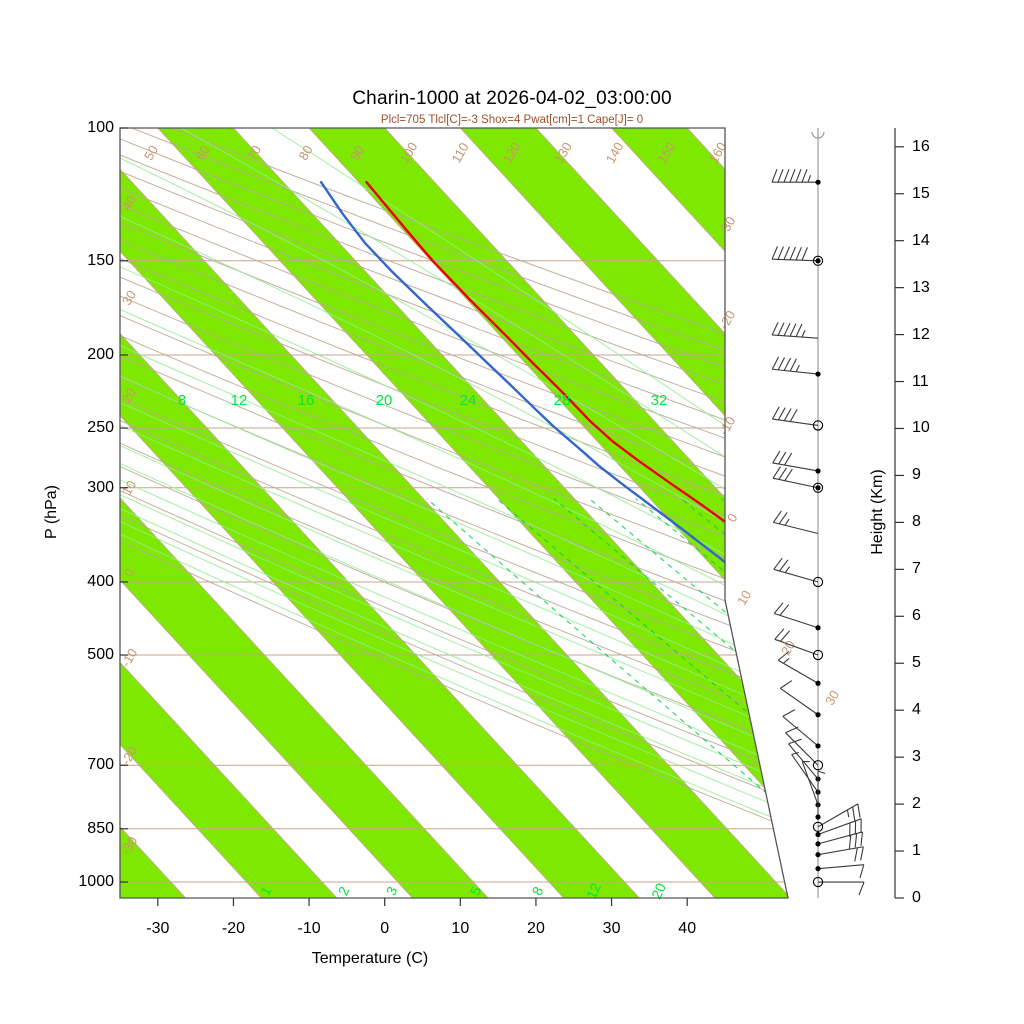 The width and height of the screenshot is (1024, 1024). What do you see at coordinates (512, 98) in the screenshot?
I see `page-title: Charin-1000 at 2026-04-02_03:00:00` at bounding box center [512, 98].